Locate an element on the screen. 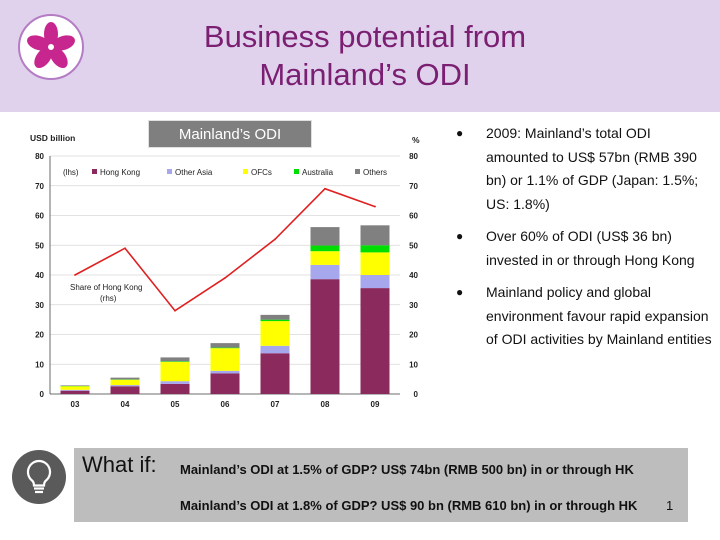  y-tick-right: 30 is located at coordinates (413, 305).